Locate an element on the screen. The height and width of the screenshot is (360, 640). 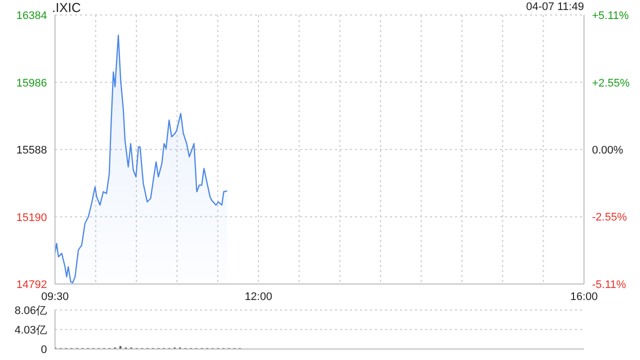
x-tick-label: 16:00 is located at coordinates (584, 296).